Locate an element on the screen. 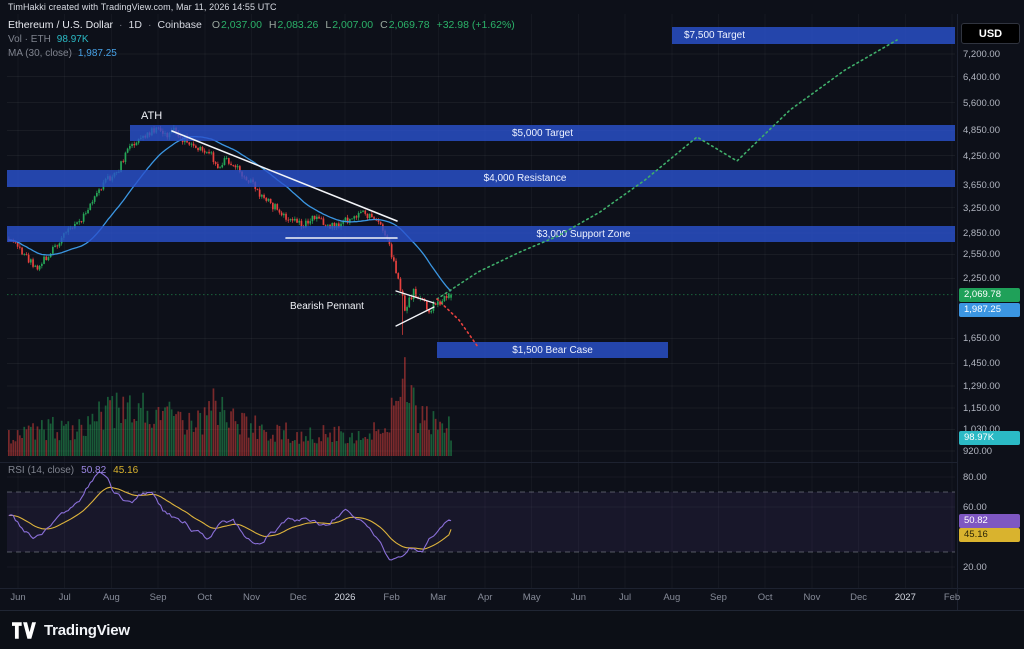 The image size is (1024, 649). volume-label: Vol · ETH is located at coordinates (29, 39).